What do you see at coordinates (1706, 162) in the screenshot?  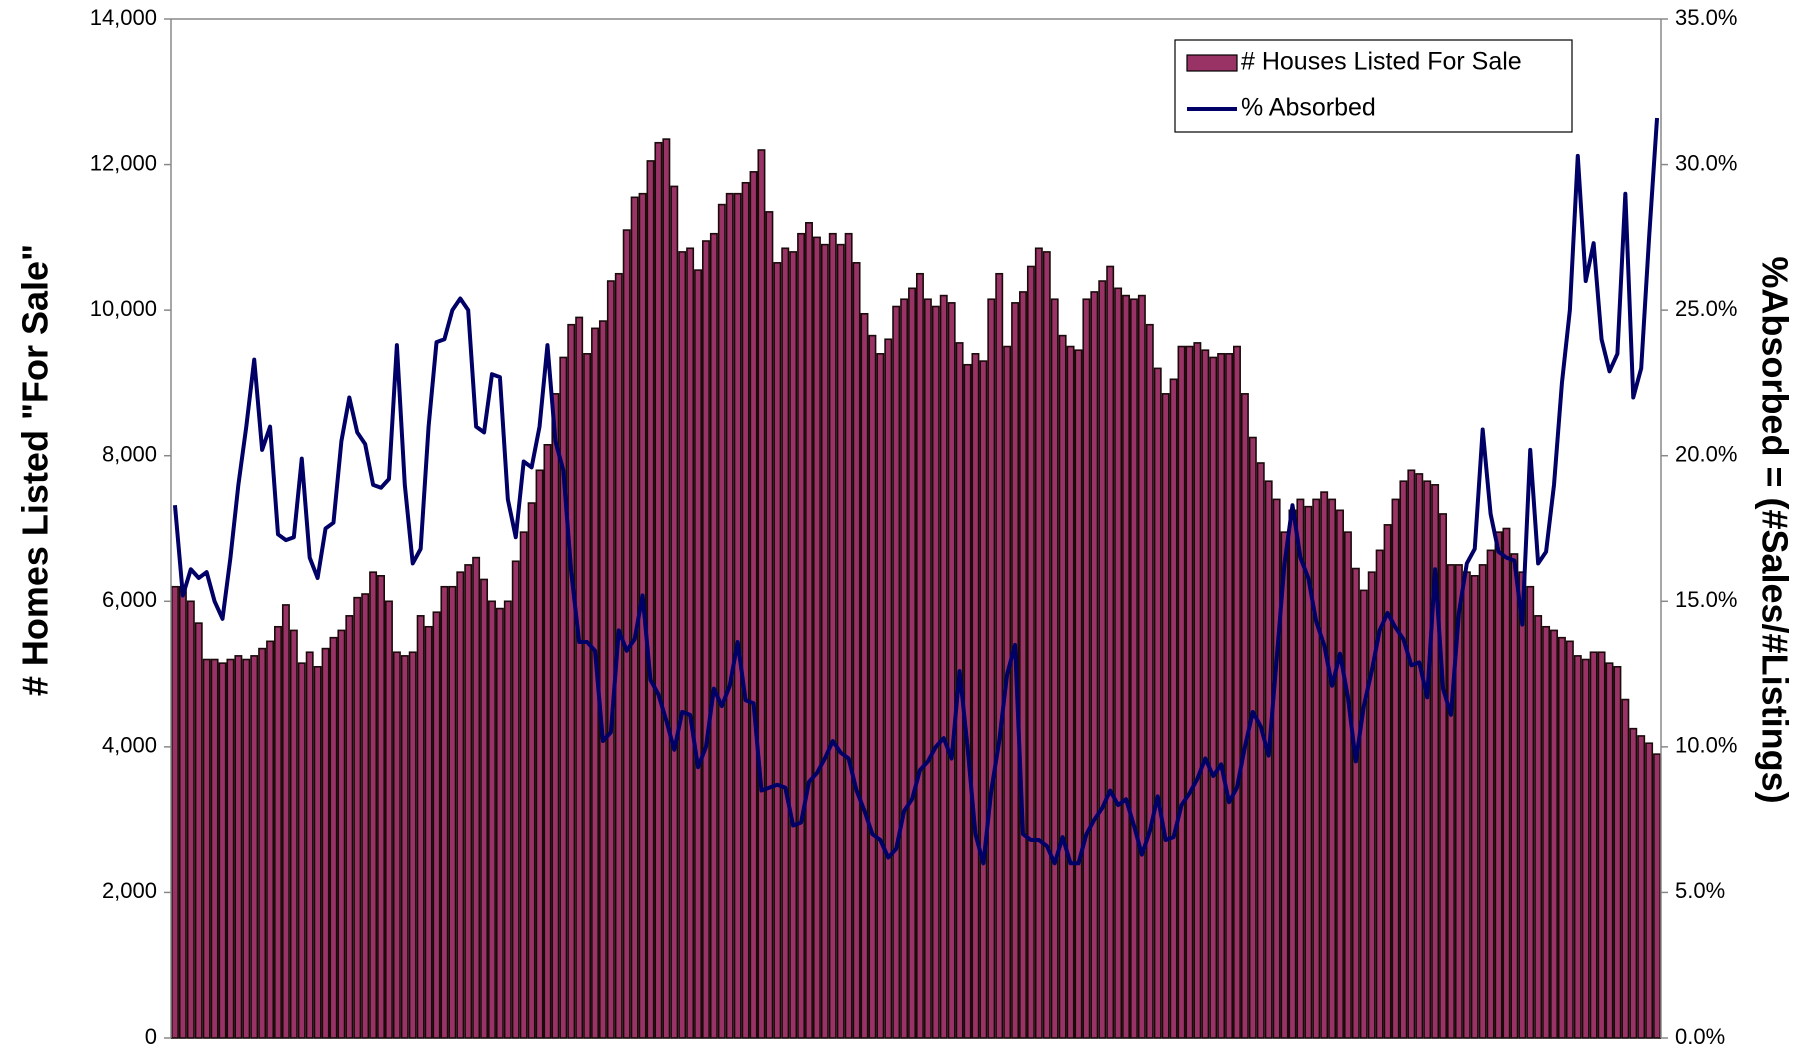 I see `y2-tick-label: 30.0%` at bounding box center [1706, 162].